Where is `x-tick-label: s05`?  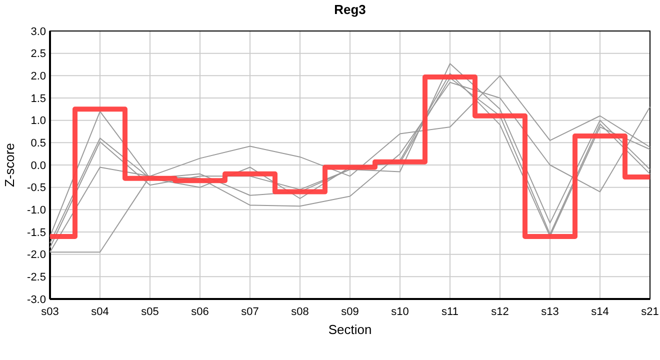 x-tick-label: s05 is located at coordinates (150, 312).